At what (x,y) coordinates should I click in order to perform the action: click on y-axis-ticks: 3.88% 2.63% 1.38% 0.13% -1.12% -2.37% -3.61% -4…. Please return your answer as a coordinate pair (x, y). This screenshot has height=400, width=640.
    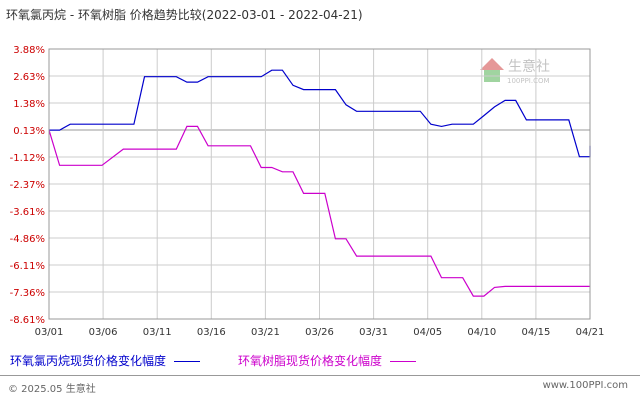
    Looking at the image, I should click on (27, 185).